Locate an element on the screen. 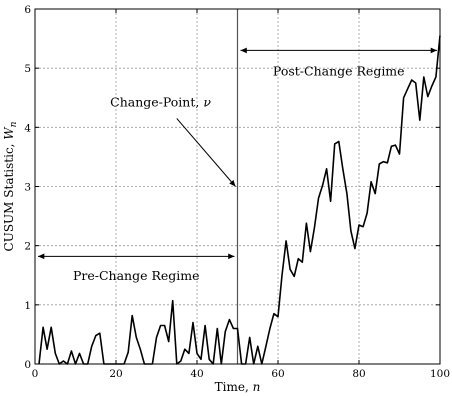  y-axis-label: CUSUM Statistic, Wn is located at coordinates (10, 186).